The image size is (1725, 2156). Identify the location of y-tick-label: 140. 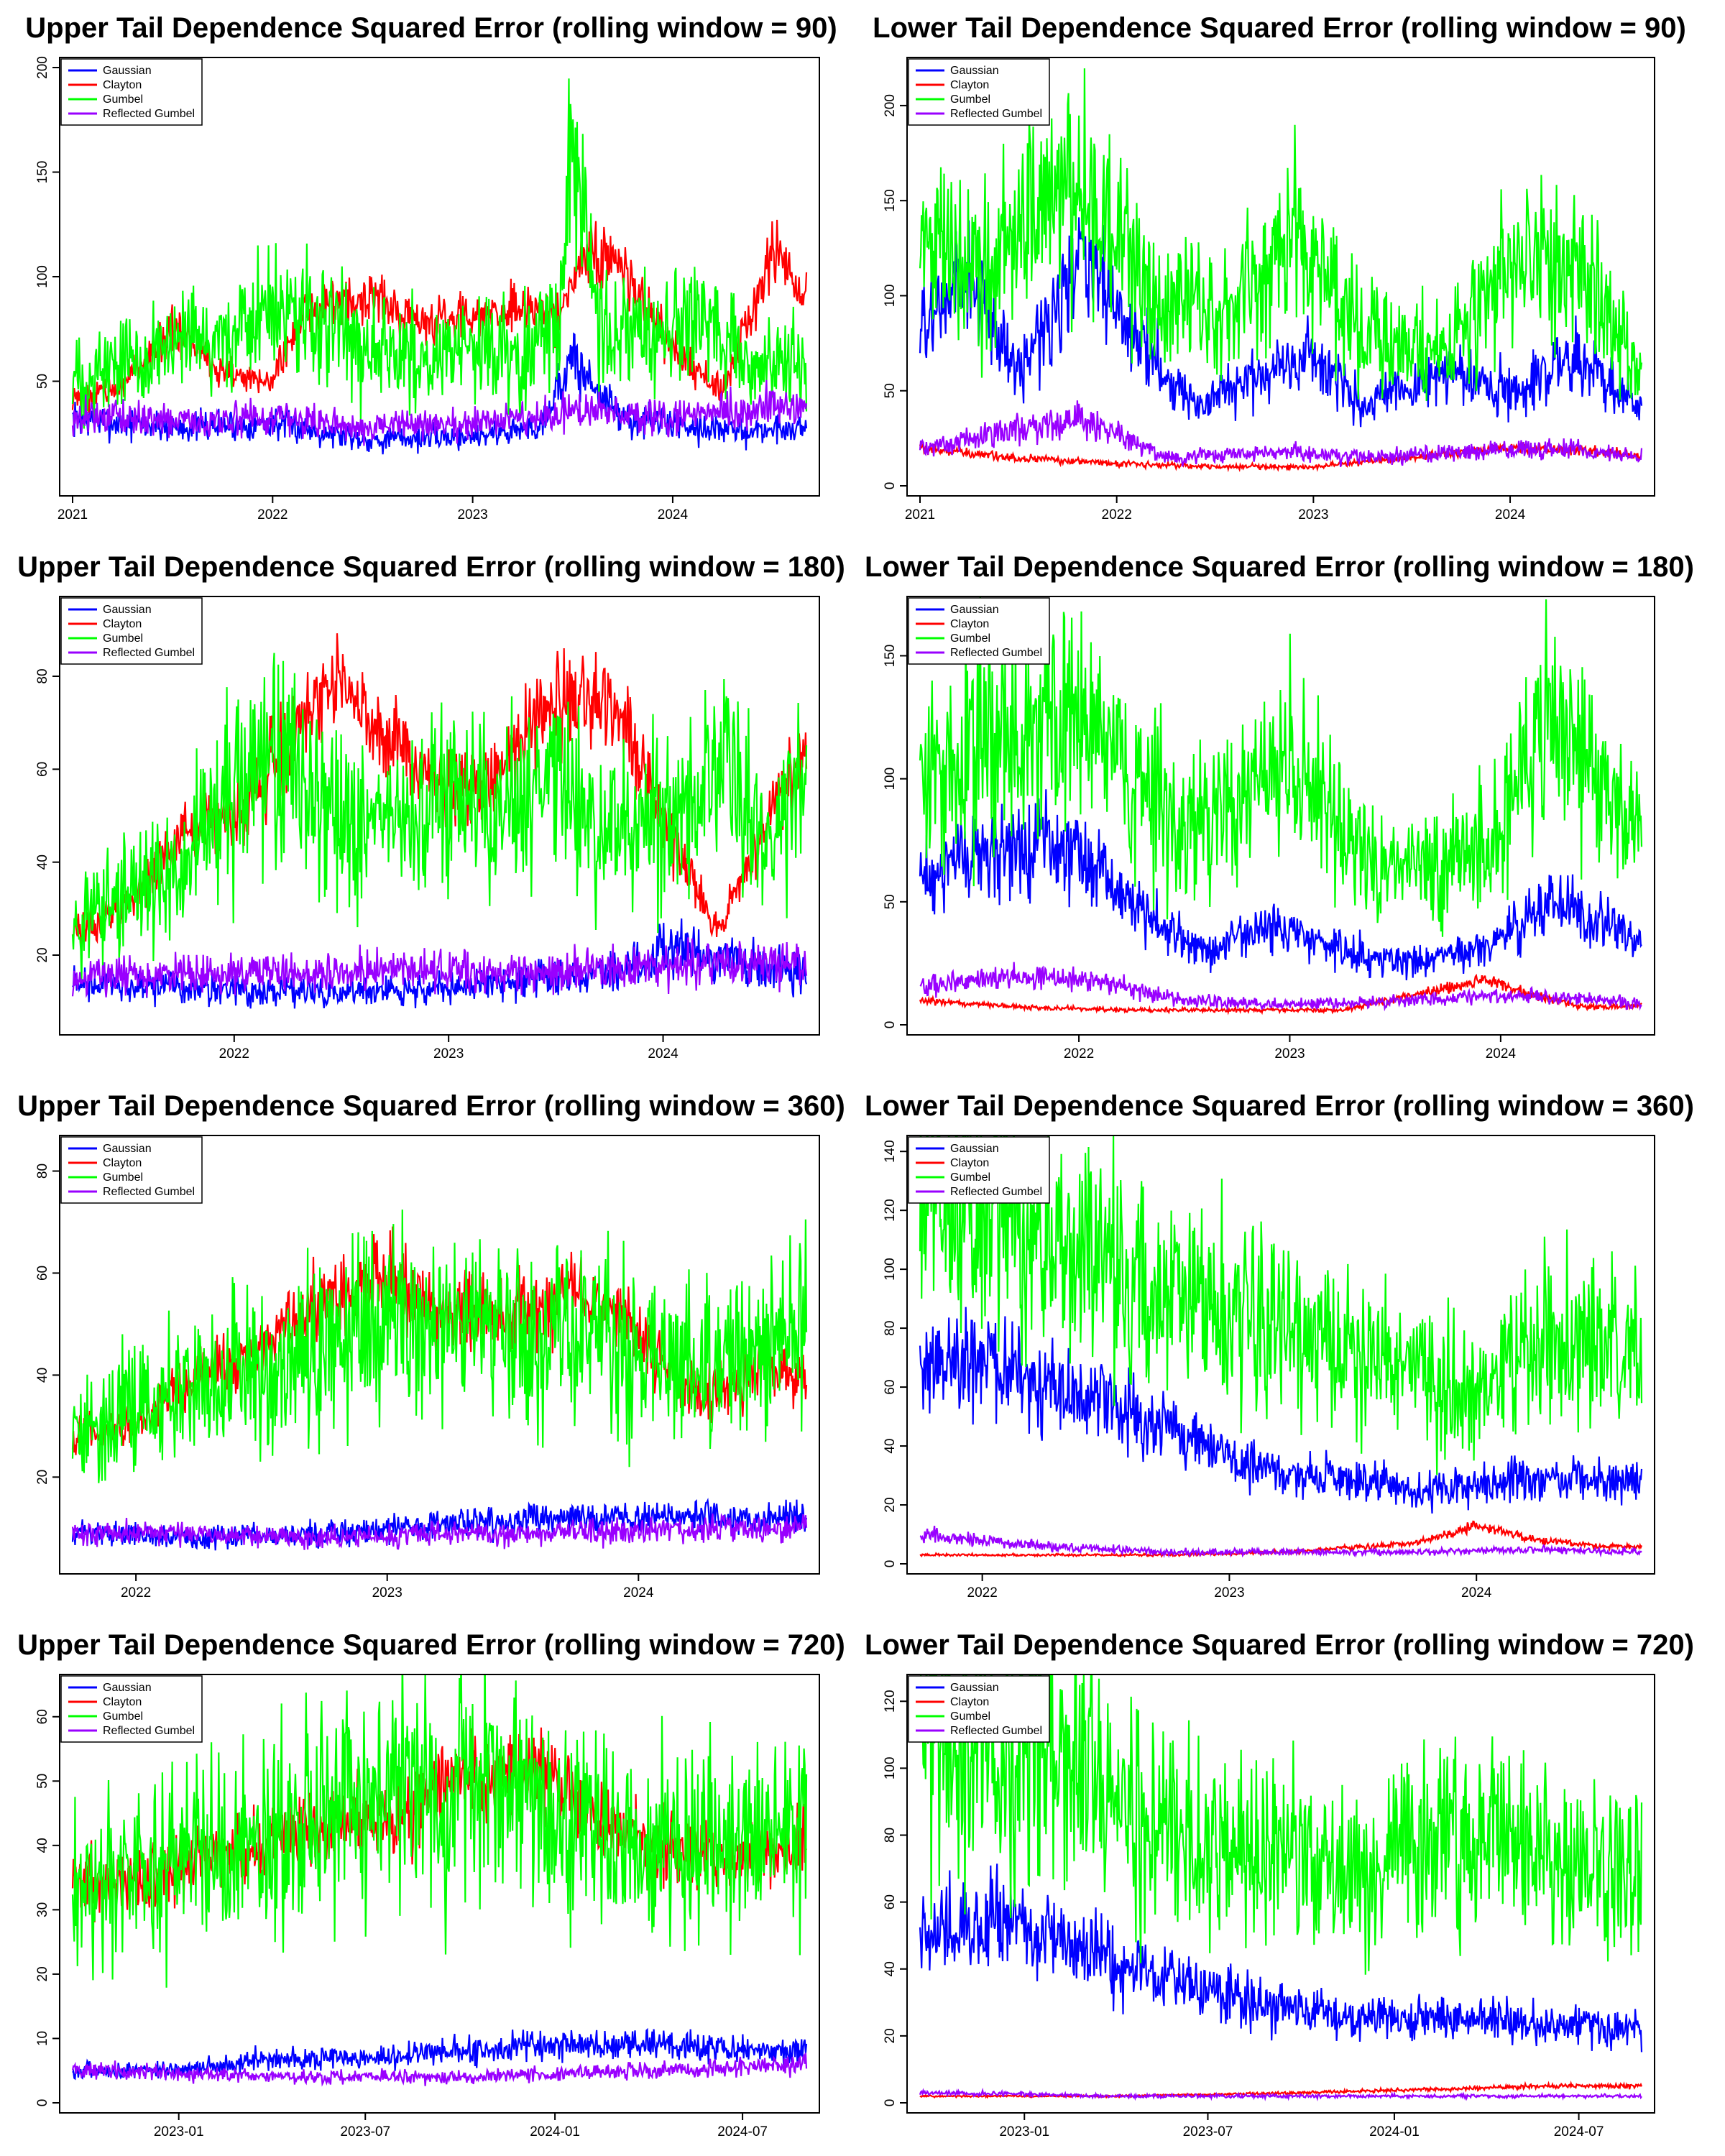
(890, 1151).